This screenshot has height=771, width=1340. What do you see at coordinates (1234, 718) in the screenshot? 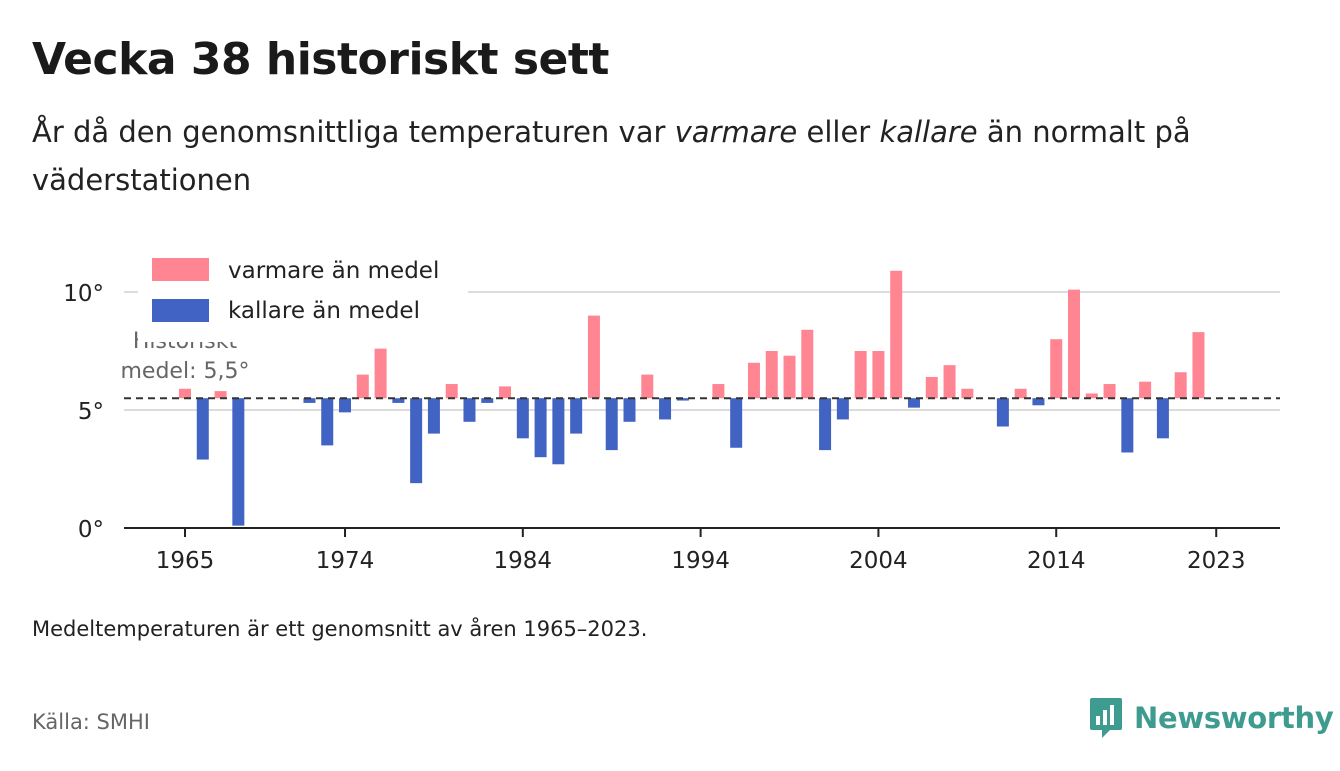
I see `brand-name: Newsworthy` at bounding box center [1234, 718].